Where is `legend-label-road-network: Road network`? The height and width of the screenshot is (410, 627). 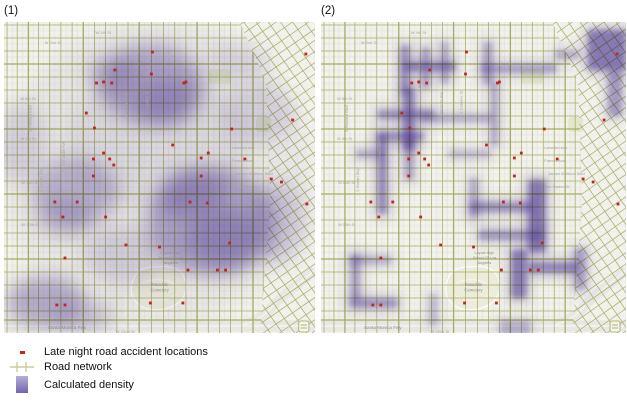
legend-label-road-network: Road network is located at coordinates (78, 367).